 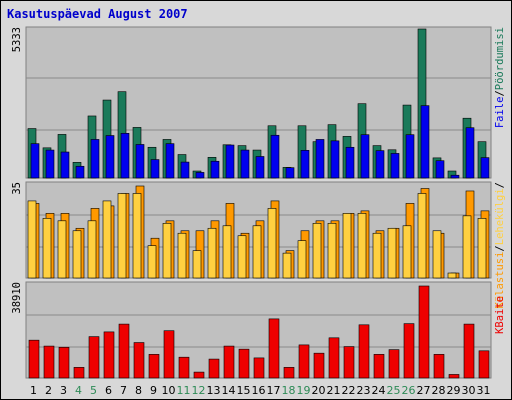 I want to click on x-tick-label: 12, so click(x=199, y=390).